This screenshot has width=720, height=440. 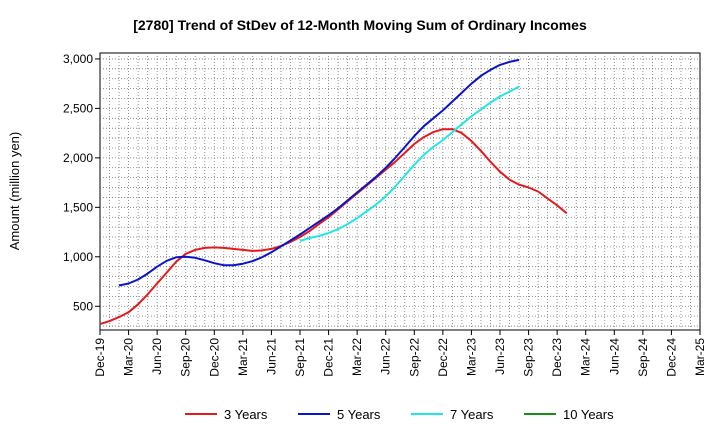 I want to click on y-axis-label: Amount (million yen), so click(x=14, y=191).